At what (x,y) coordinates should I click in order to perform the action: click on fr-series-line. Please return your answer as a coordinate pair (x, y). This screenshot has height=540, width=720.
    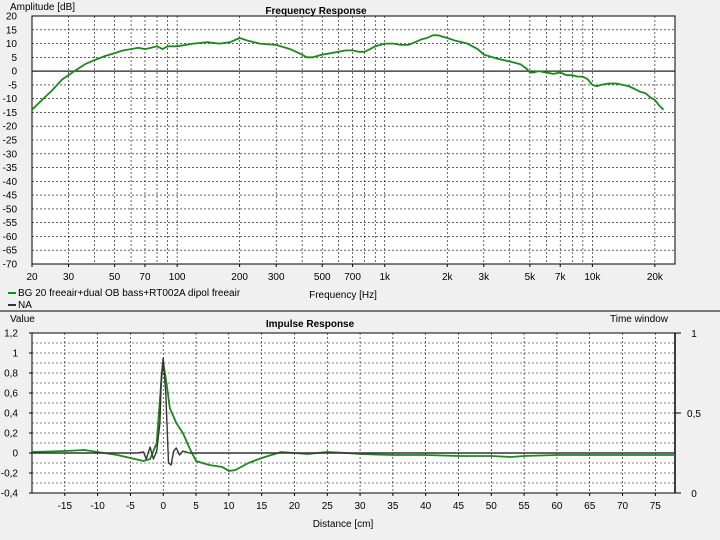
    Looking at the image, I should click on (348, 72).